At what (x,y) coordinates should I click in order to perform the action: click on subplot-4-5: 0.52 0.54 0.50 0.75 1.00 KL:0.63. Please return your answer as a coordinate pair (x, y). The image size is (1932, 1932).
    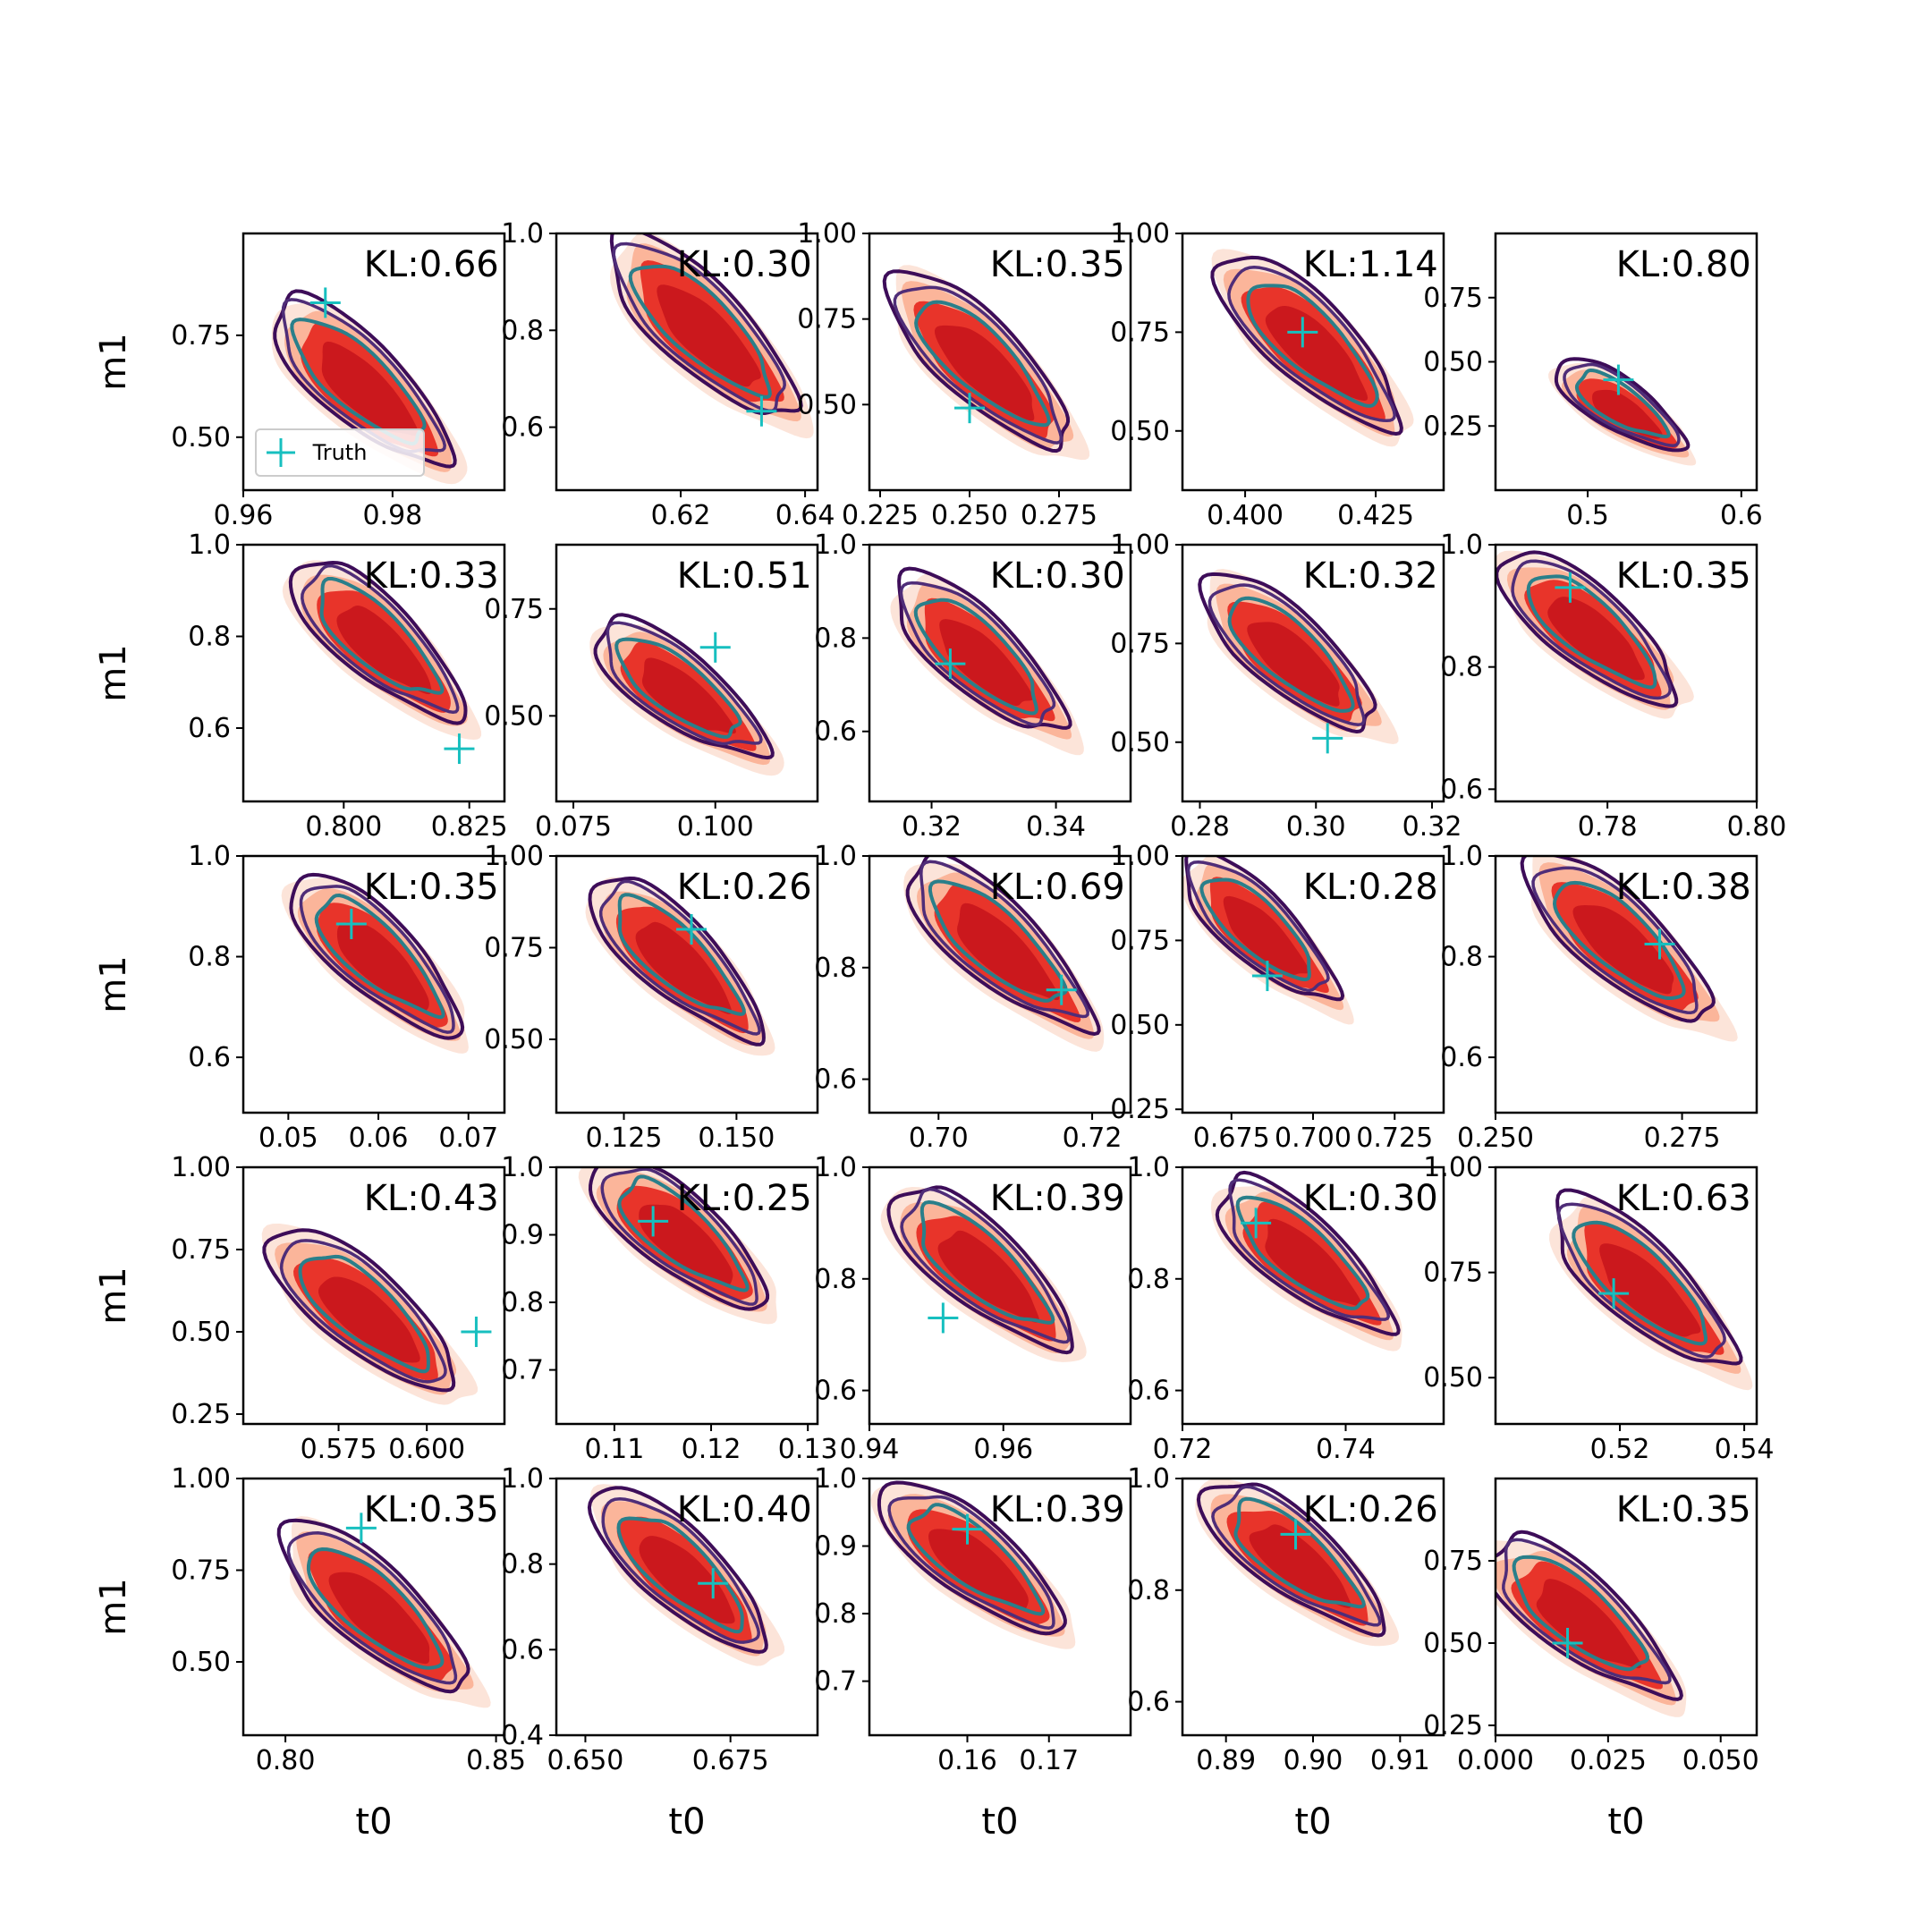
    Looking at the image, I should click on (1598, 1308).